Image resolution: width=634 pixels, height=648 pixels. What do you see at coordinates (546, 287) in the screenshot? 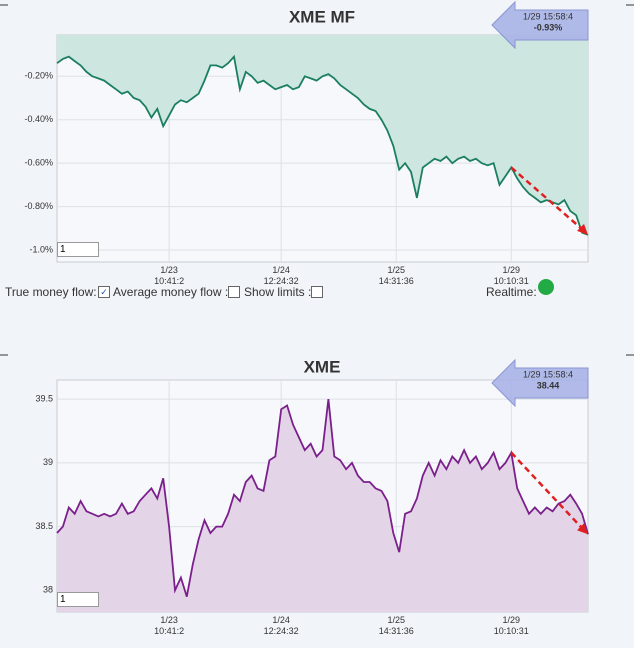
I see `realtime-indicator` at bounding box center [546, 287].